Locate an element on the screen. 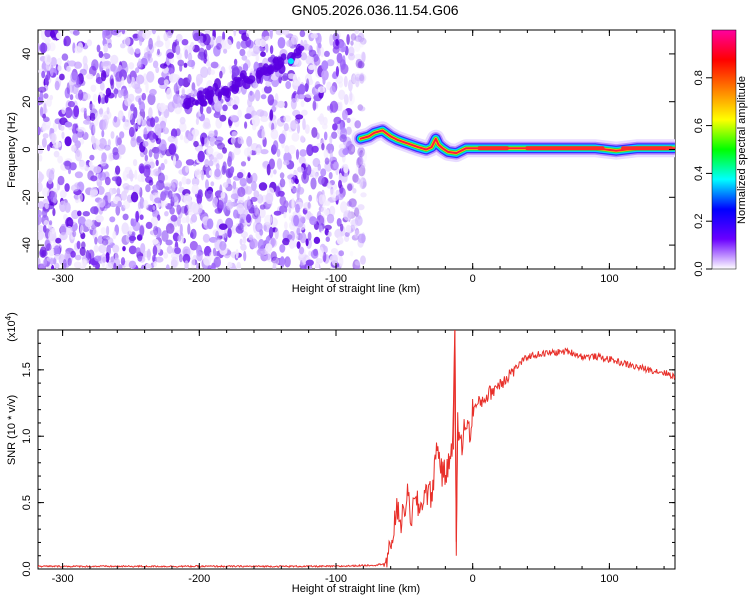 This screenshot has width=750, height=600. x-tick-label: -100 is located at coordinates (336, 579).